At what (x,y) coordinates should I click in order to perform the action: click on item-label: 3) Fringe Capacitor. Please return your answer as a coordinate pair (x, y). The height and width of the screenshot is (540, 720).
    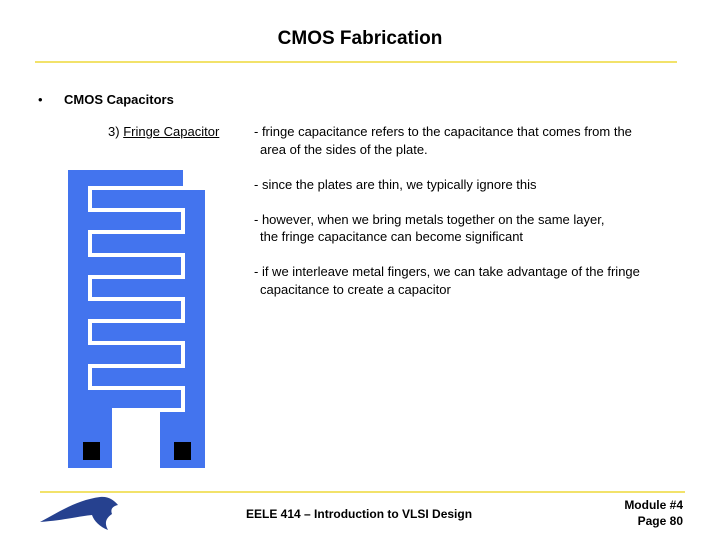
    Looking at the image, I should click on (163, 131).